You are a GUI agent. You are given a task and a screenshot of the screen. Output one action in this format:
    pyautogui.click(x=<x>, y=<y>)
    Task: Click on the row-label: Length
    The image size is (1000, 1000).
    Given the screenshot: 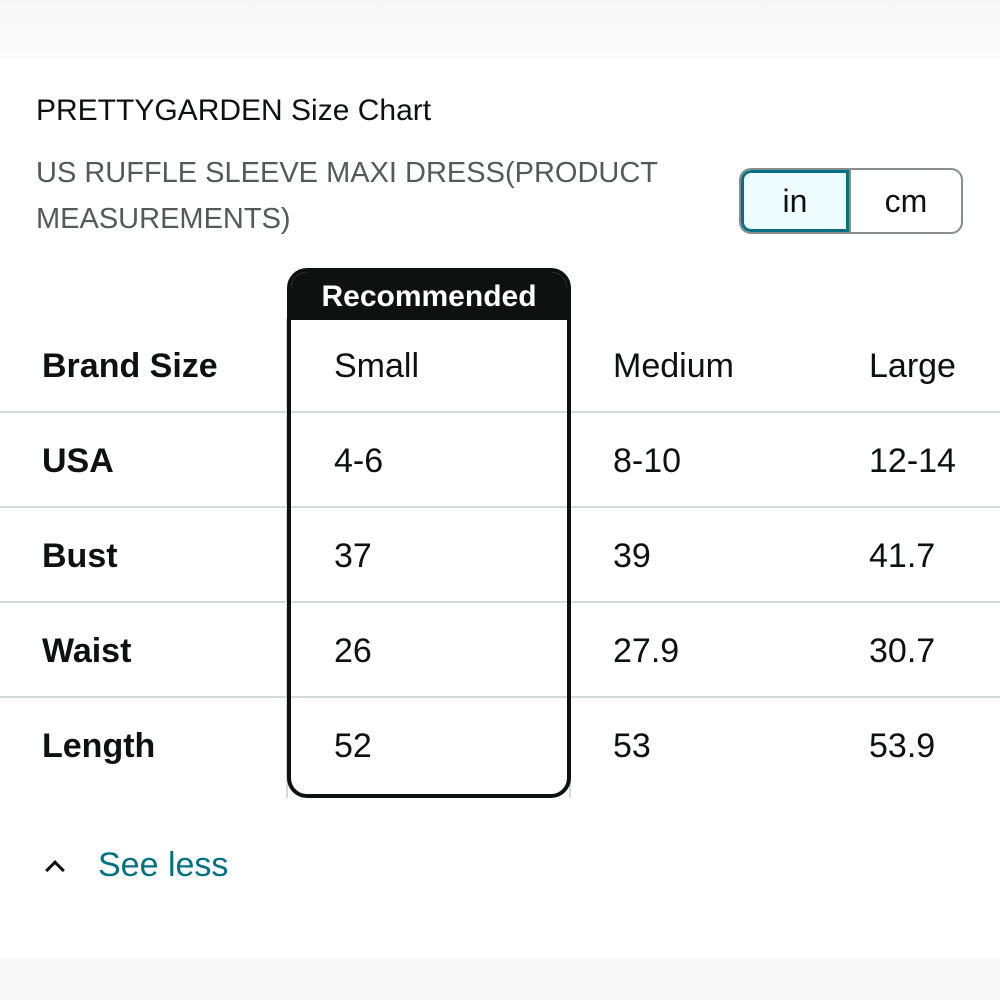 What is the action you would take?
    pyautogui.click(x=99, y=746)
    